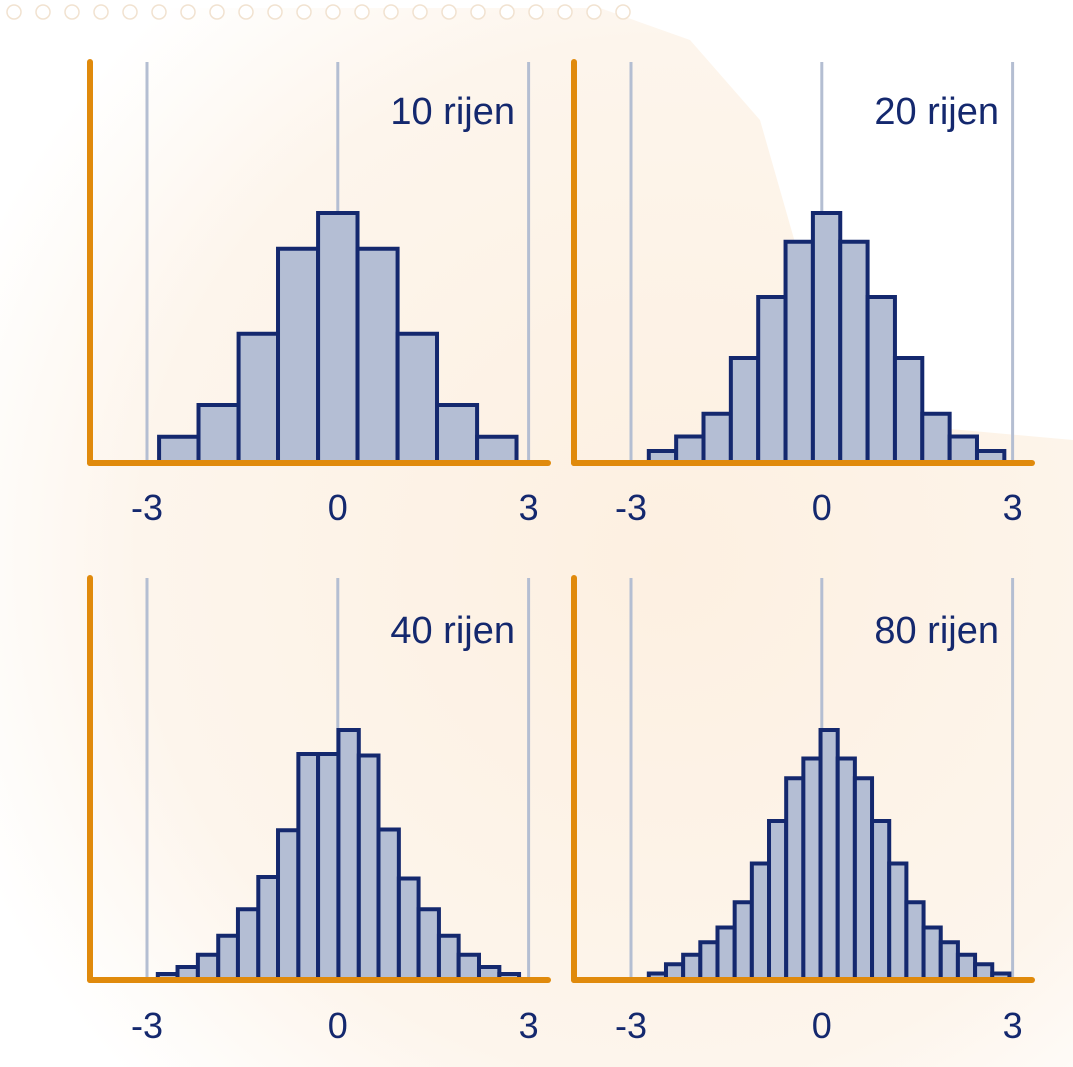 This screenshot has height=1067, width=1073. I want to click on panel-title: 20 rijen, so click(936, 112).